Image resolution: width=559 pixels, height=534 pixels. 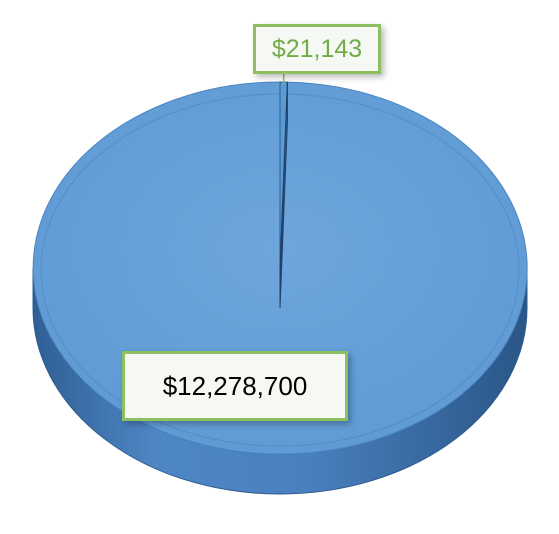 I want to click on data-label-small-slice: $21,143, so click(x=317, y=49).